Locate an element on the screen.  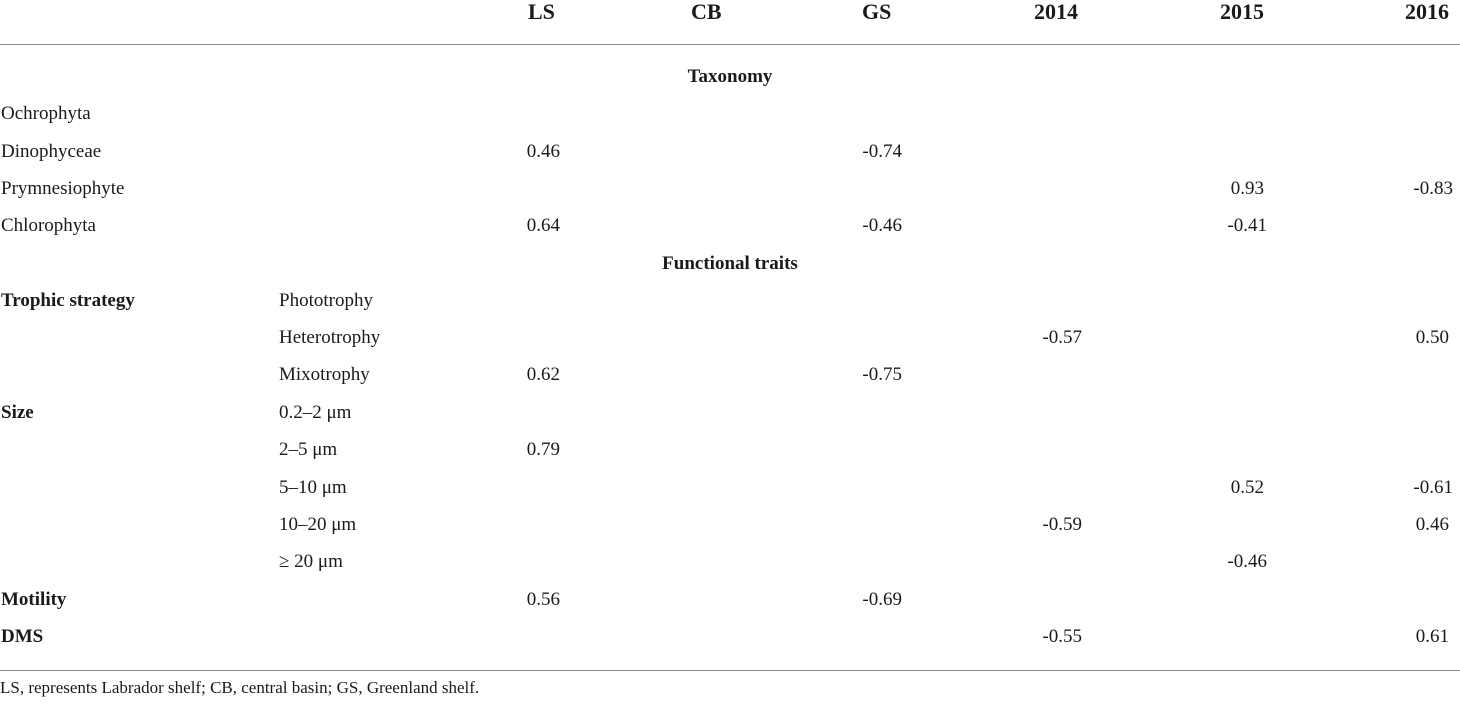
cell-2016: 0.46 is located at coordinates (1432, 524).